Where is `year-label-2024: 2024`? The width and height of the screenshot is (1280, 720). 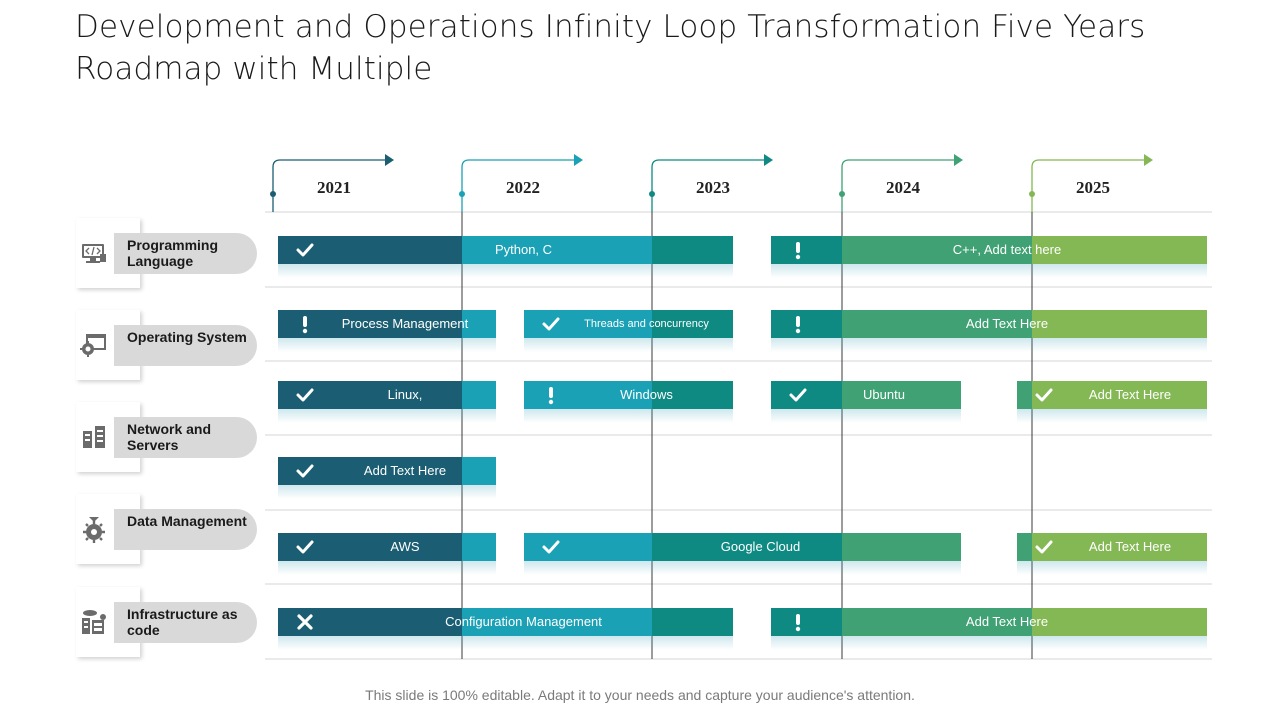
year-label-2024: 2024 is located at coordinates (903, 187).